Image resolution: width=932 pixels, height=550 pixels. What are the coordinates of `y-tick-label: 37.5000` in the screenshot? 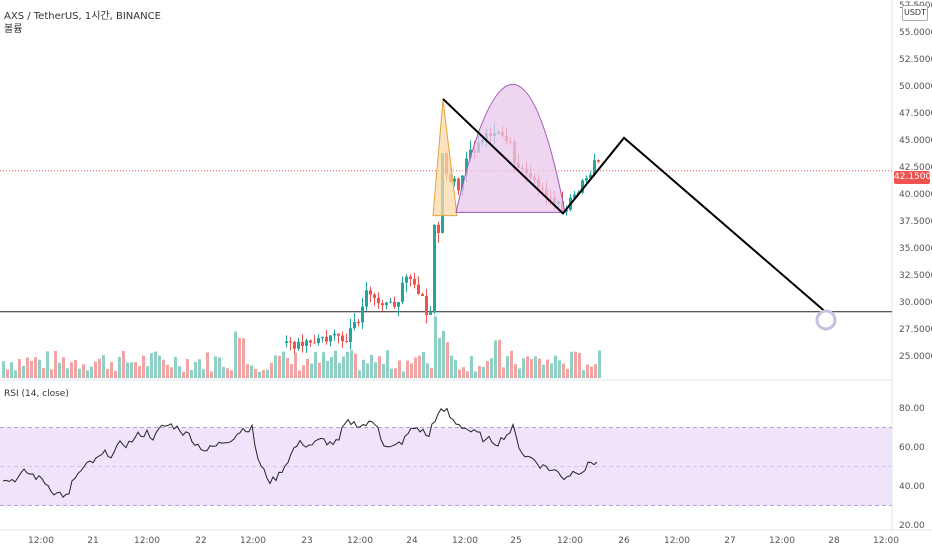 It's located at (915, 222).